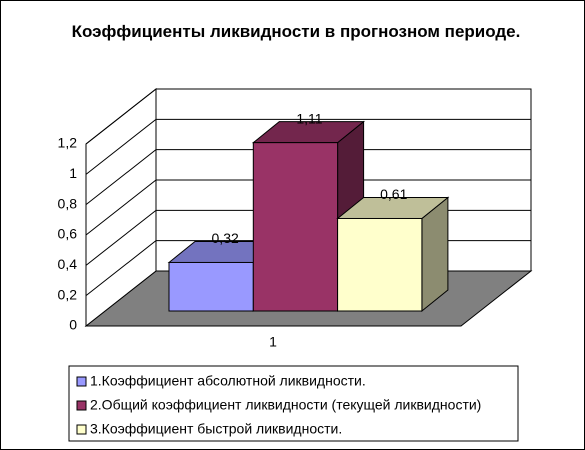 This screenshot has width=585, height=450. I want to click on legend, so click(293, 403).